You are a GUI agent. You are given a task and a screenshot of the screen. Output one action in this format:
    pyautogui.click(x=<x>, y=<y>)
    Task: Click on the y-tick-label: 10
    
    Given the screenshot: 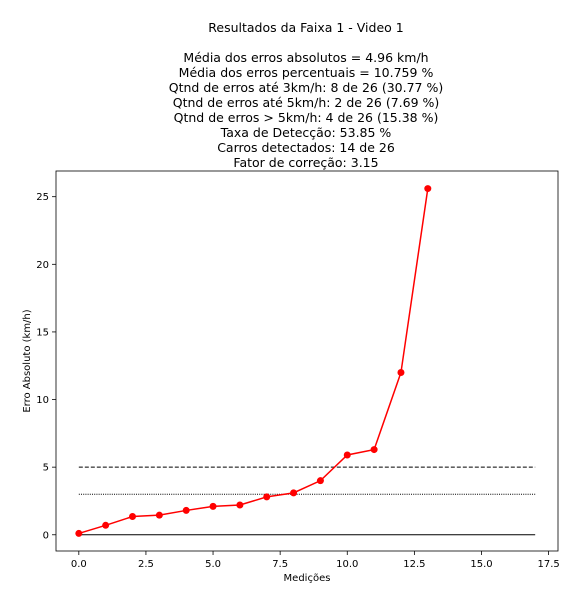 What is the action you would take?
    pyautogui.click(x=42, y=400)
    